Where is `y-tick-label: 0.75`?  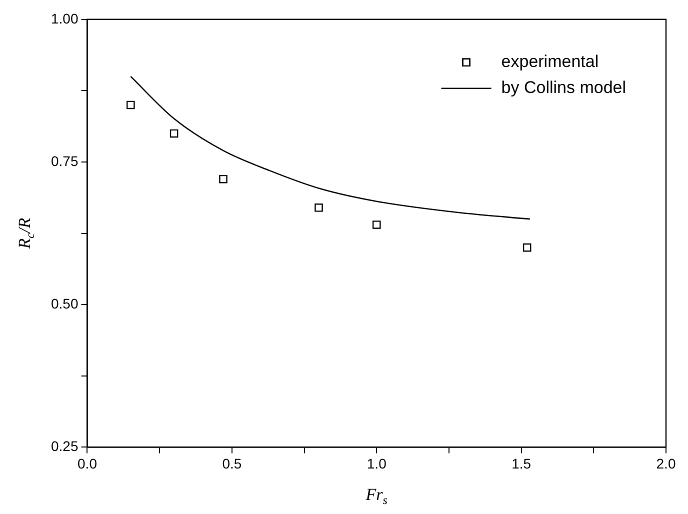 y-tick-label: 0.75 is located at coordinates (64, 160).